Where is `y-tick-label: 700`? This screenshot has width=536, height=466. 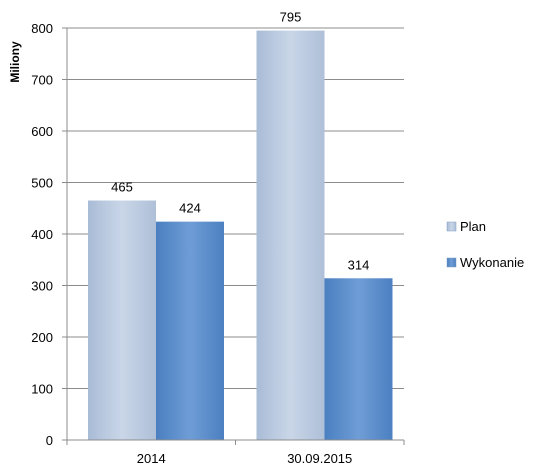 y-tick-label: 700 is located at coordinates (42, 80).